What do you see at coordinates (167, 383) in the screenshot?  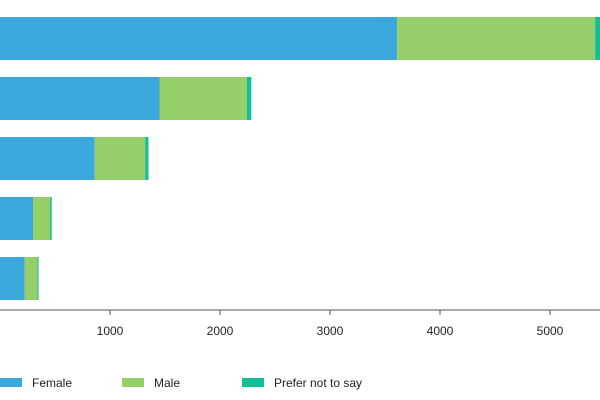 I see `legend-label-male: Male` at bounding box center [167, 383].